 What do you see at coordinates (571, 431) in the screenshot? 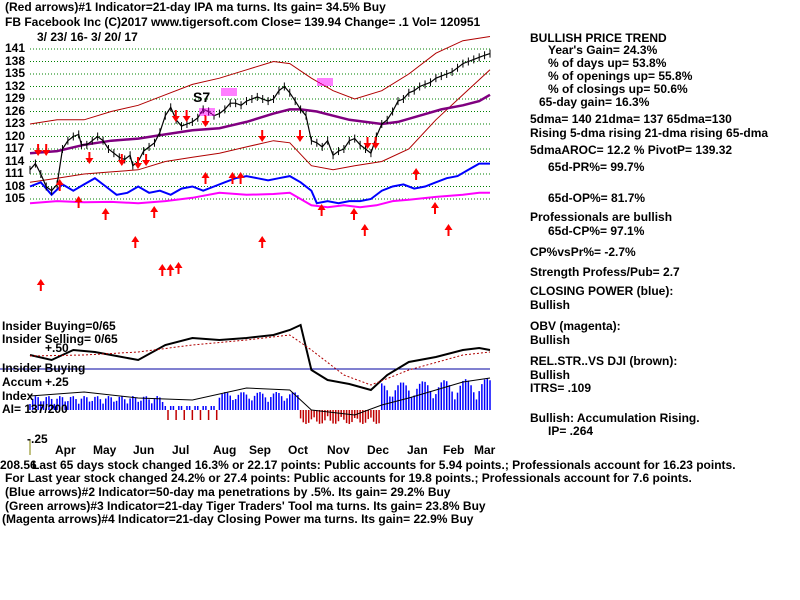
I see `sidebar-line: IP= .264` at bounding box center [571, 431].